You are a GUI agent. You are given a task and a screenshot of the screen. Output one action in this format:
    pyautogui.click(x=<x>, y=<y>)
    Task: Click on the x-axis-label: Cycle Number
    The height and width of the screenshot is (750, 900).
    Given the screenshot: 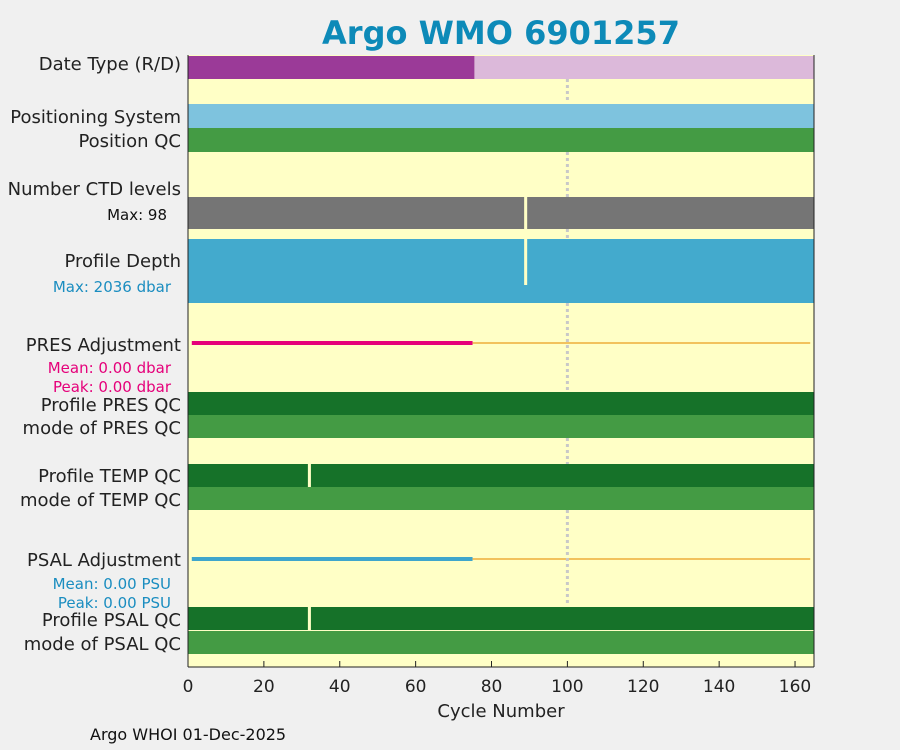 What is the action you would take?
    pyautogui.click(x=501, y=711)
    